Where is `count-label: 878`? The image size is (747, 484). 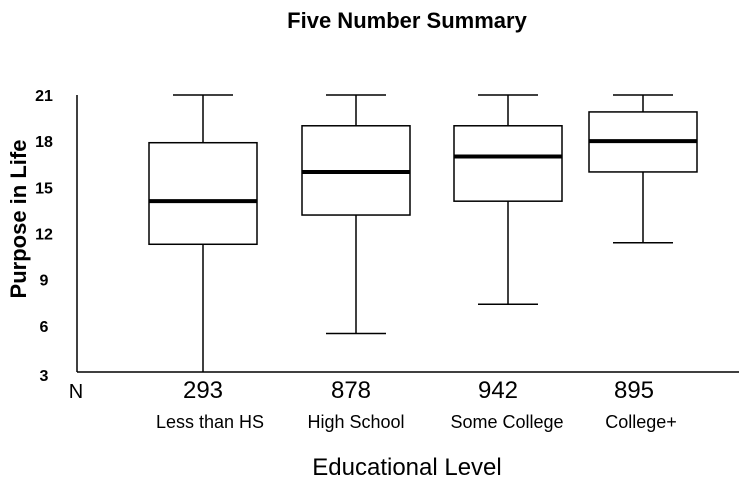
count-label: 878 is located at coordinates (351, 390).